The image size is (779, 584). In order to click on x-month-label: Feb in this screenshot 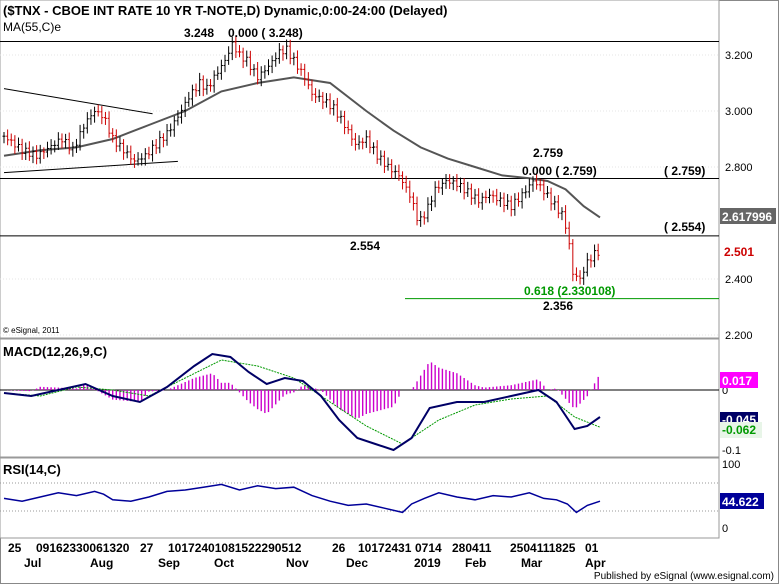, I will do `click(475, 563)`.